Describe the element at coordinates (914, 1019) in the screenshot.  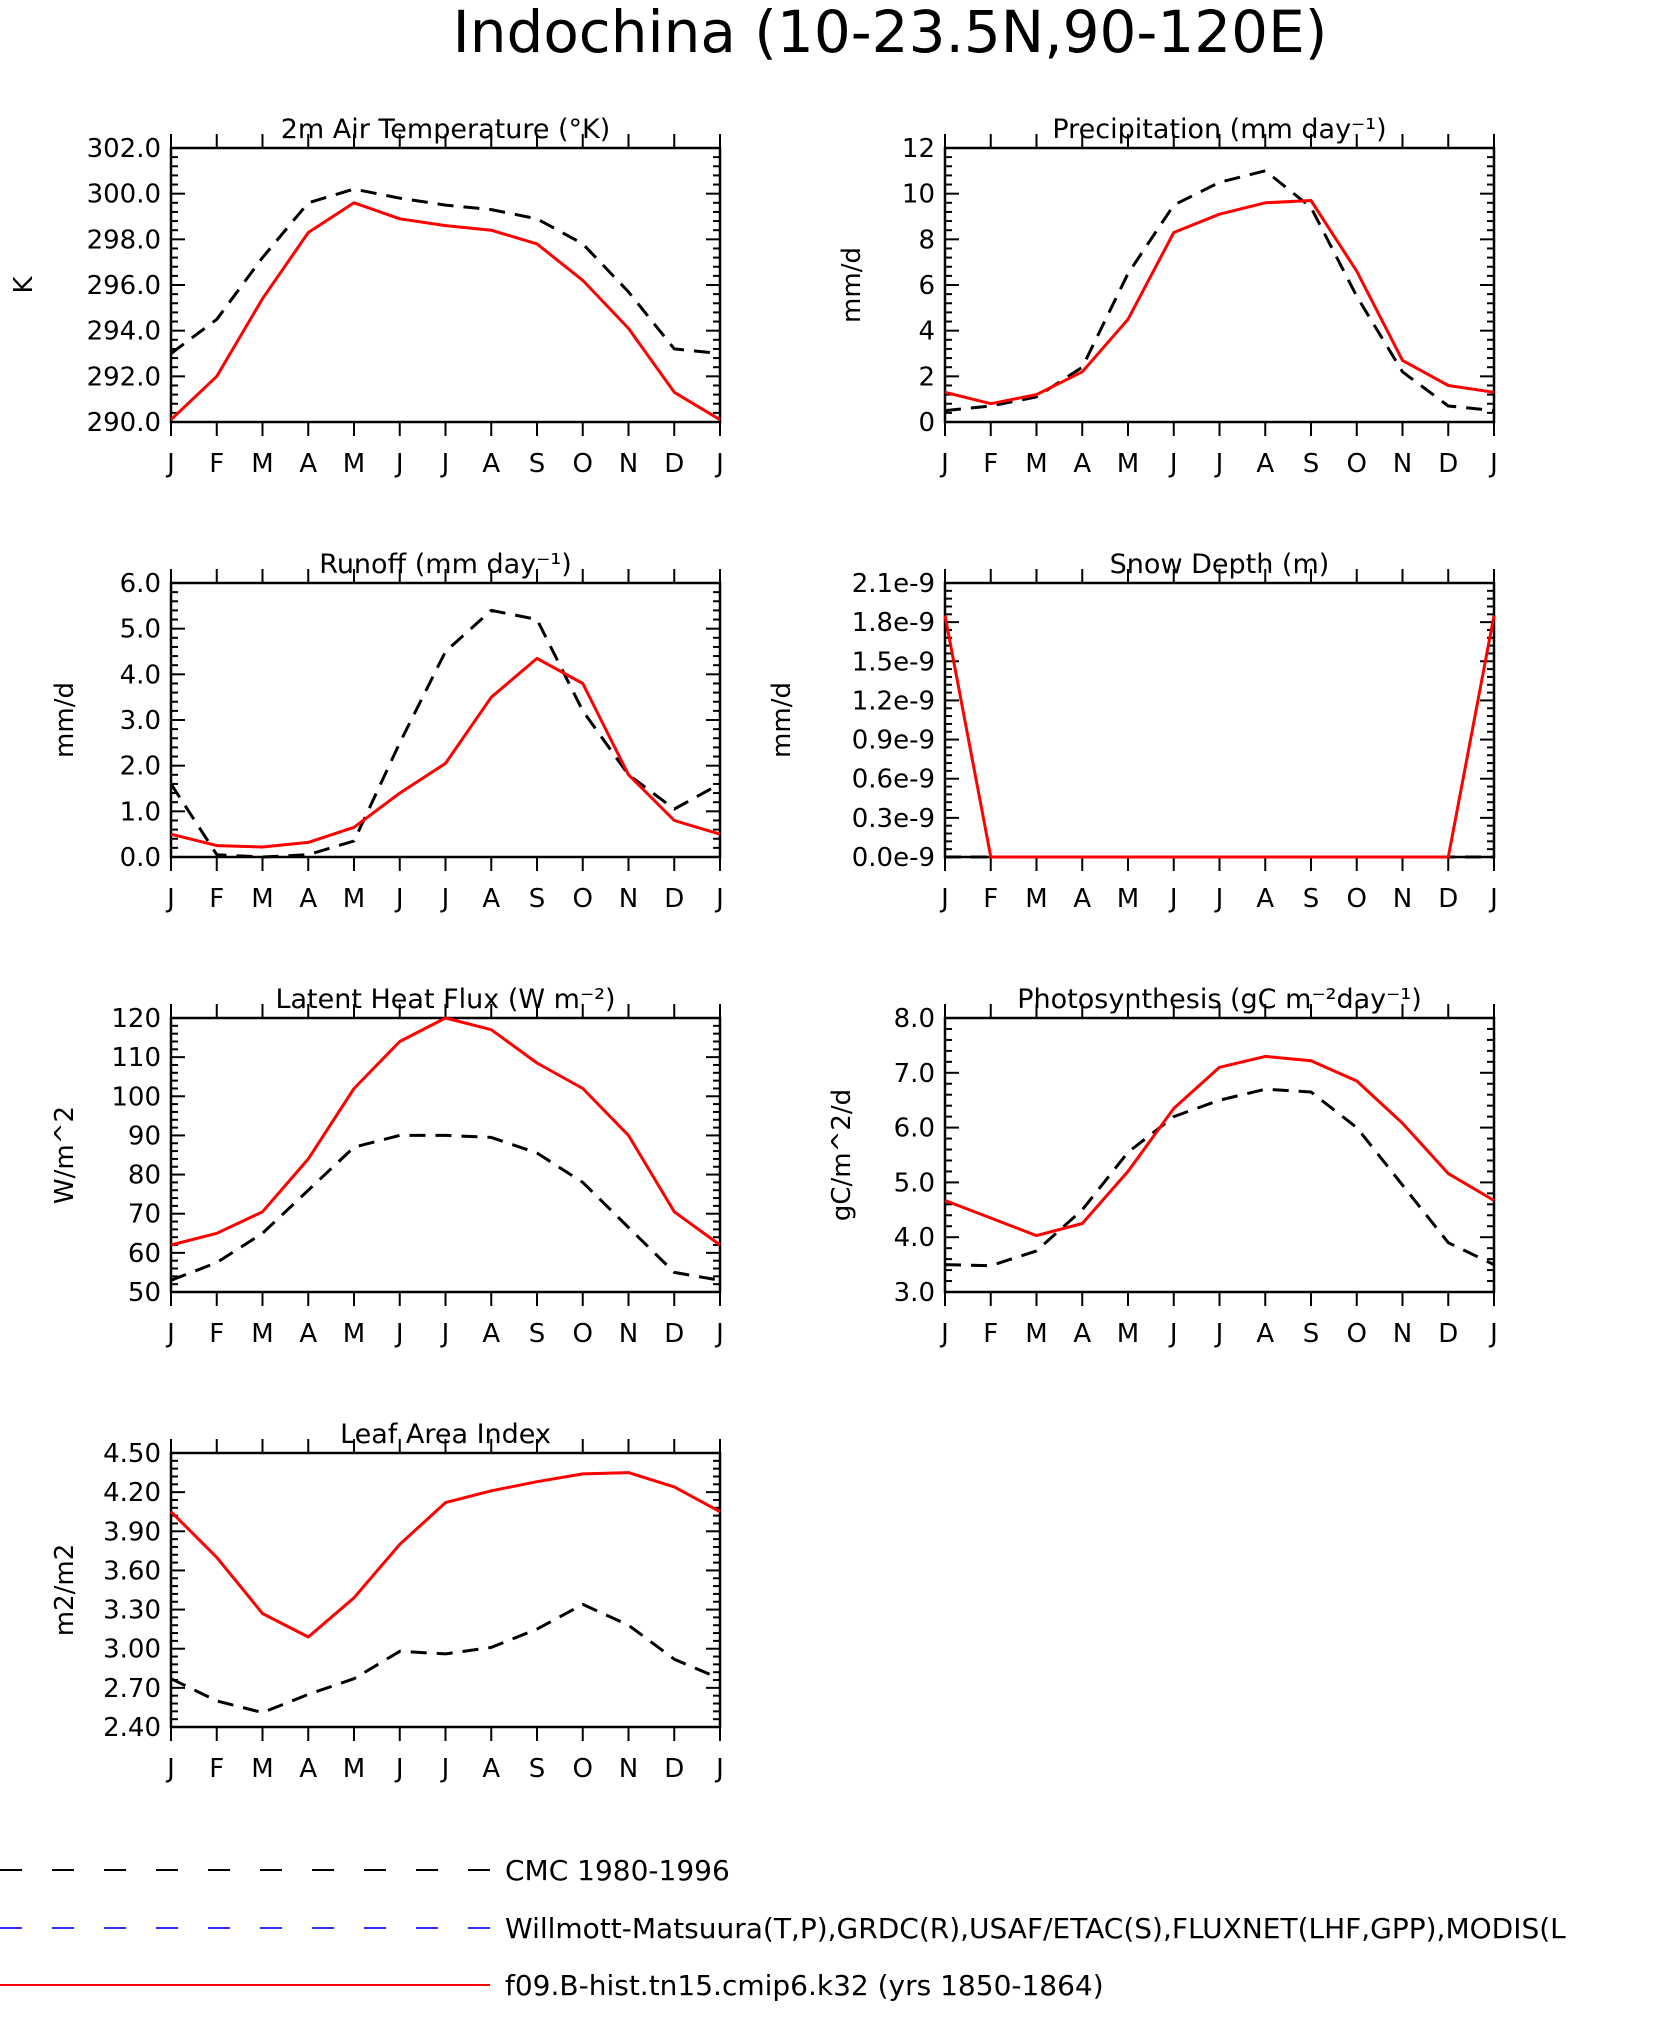
I see `y-tick-label: 8.0` at that location.